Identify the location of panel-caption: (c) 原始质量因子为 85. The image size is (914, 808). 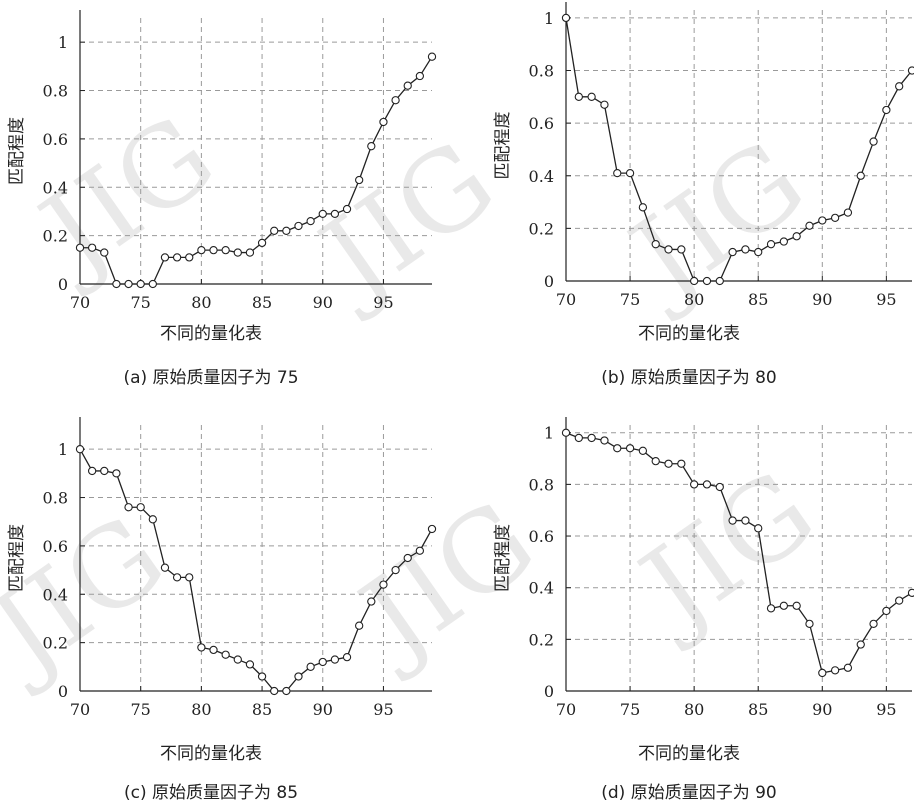
(211, 793).